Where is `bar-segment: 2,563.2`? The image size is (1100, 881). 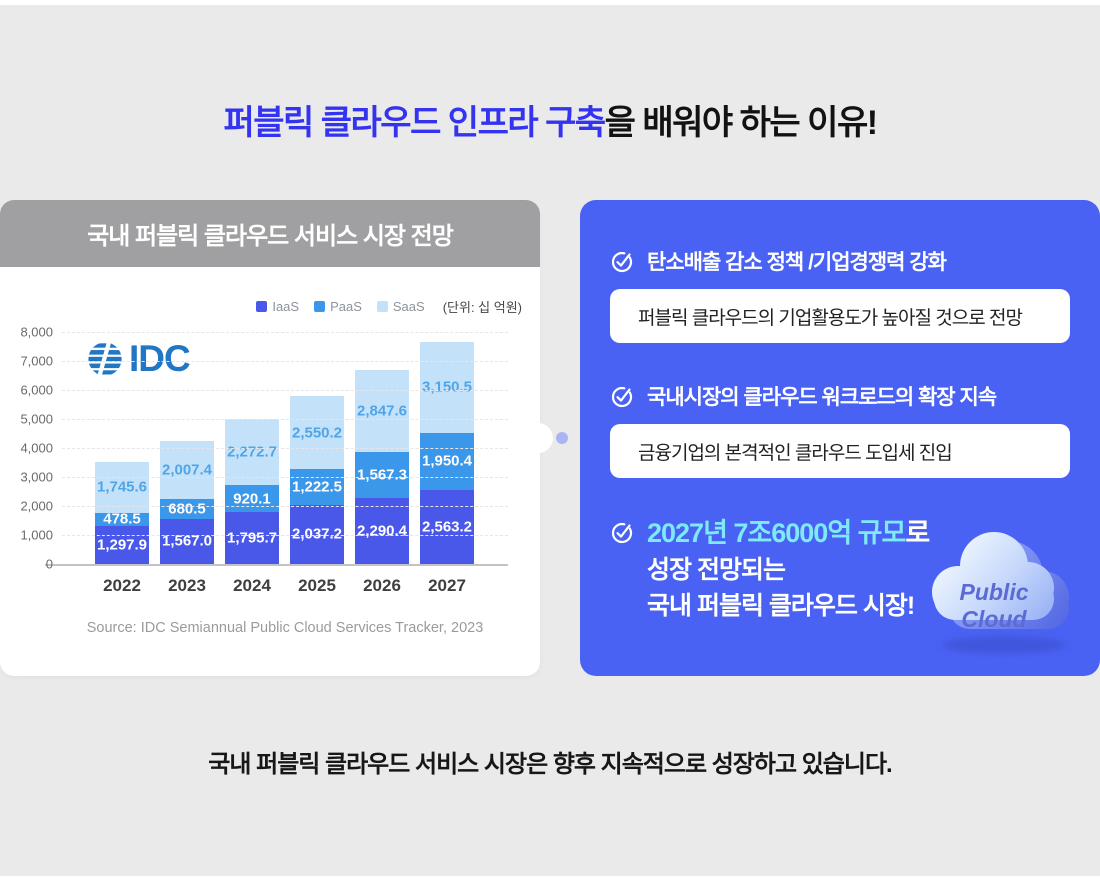
bar-segment: 2,563.2 is located at coordinates (447, 526).